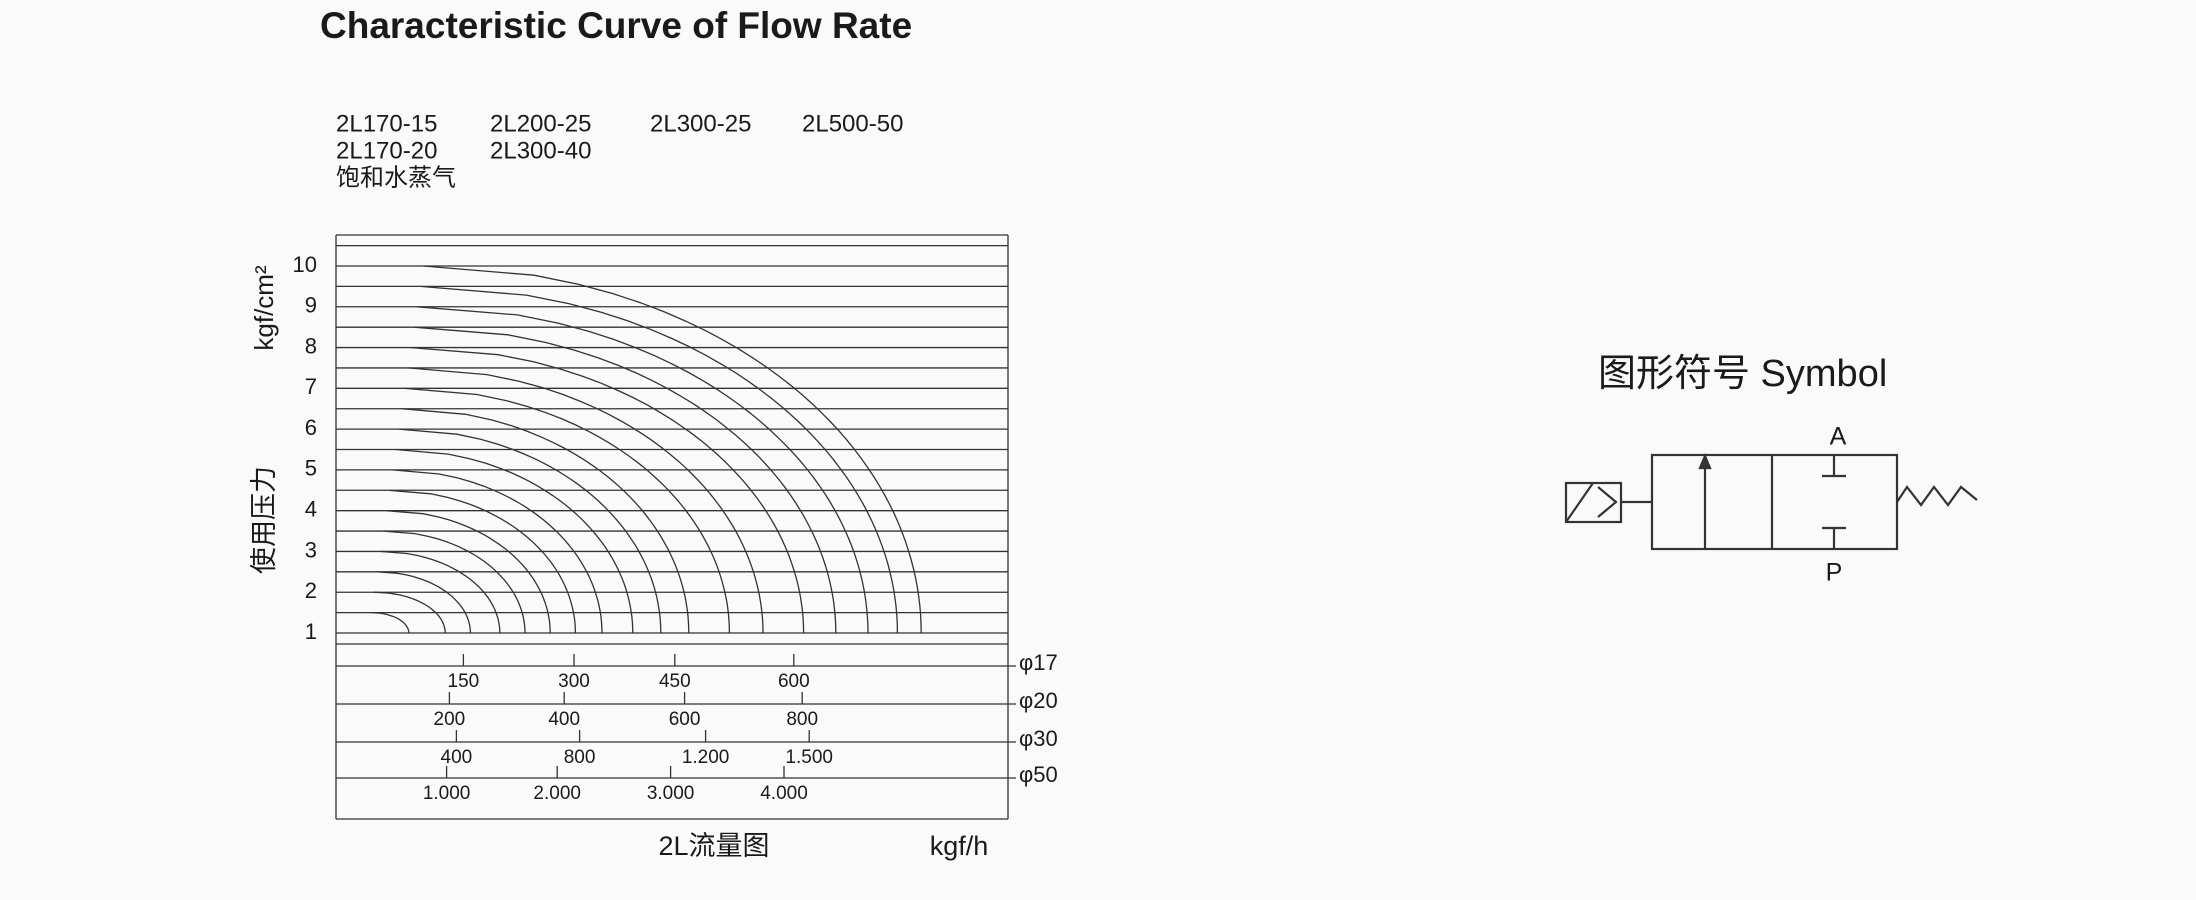 The height and width of the screenshot is (900, 2196). What do you see at coordinates (386, 150) in the screenshot?
I see `legend-label: 2L170-20` at bounding box center [386, 150].